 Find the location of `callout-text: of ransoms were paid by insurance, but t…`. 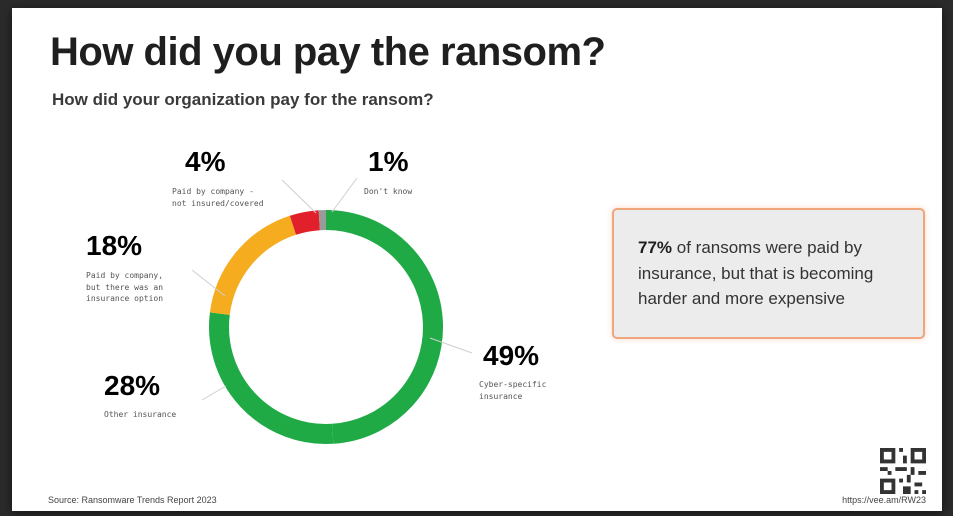

callout-text: of ransoms were paid by insurance, but t… is located at coordinates (756, 273).